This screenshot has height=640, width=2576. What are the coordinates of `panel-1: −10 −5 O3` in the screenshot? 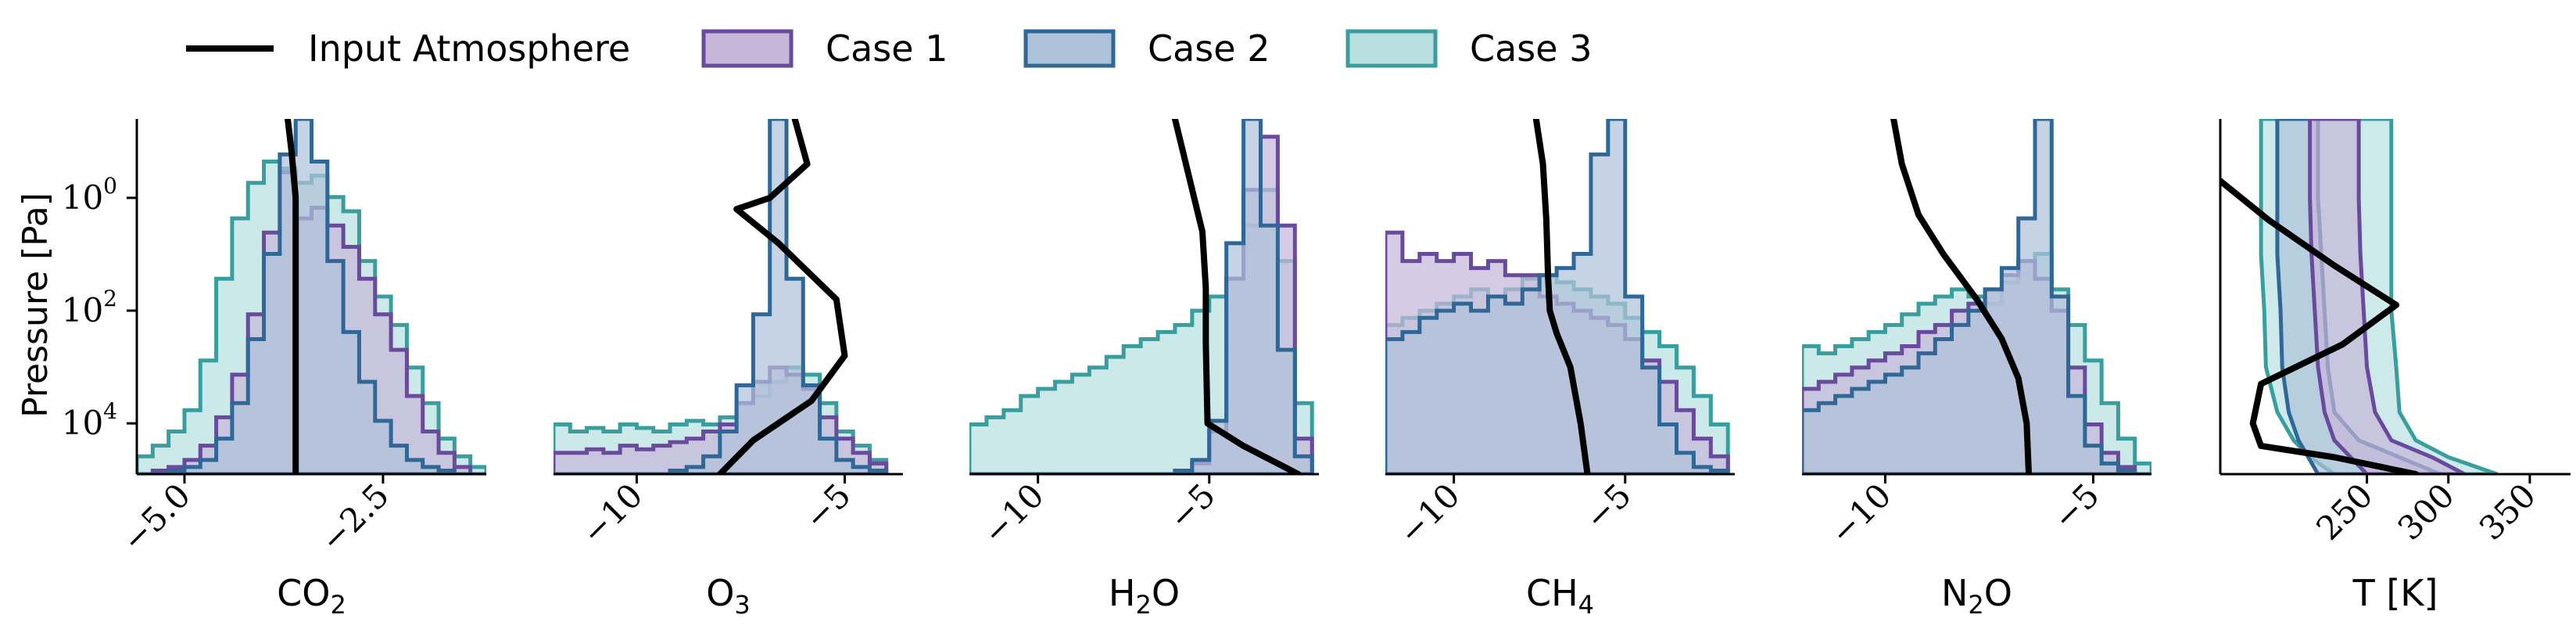 It's located at (728, 369).